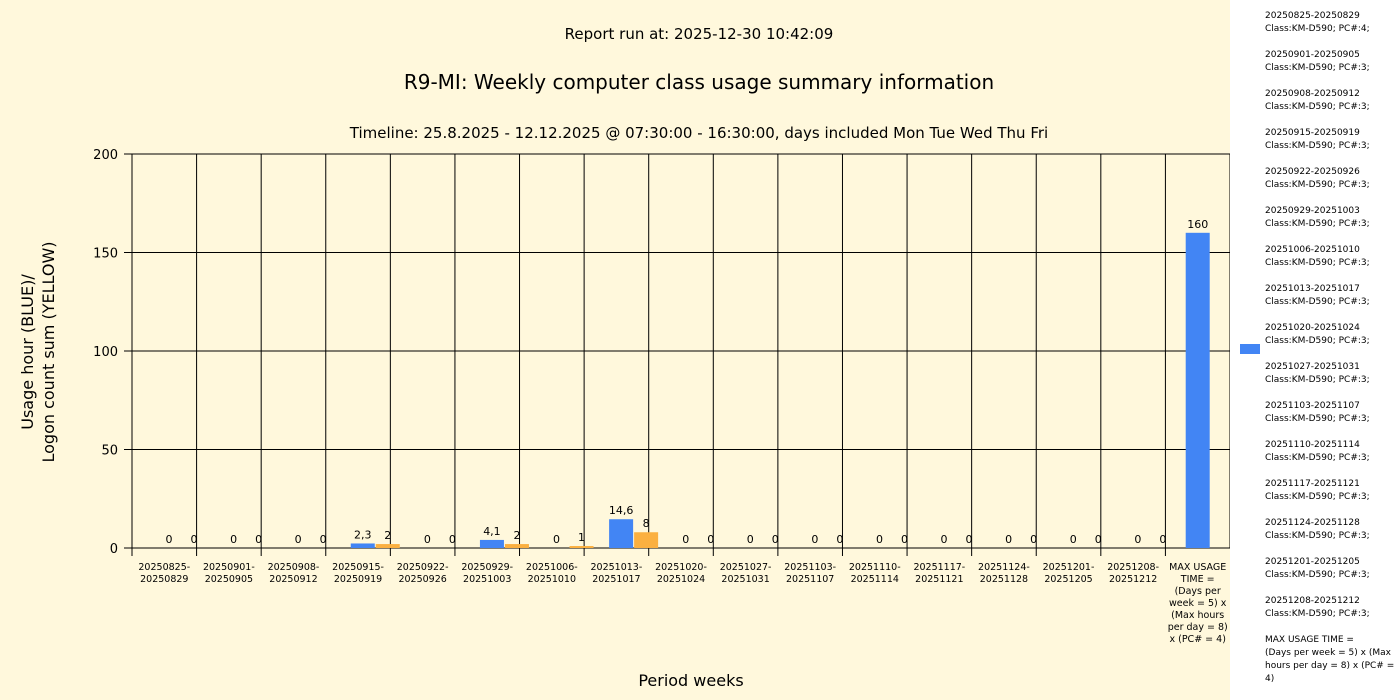  Describe the element at coordinates (875, 567) in the screenshot. I see `x-tick-label: 20251110-` at that location.